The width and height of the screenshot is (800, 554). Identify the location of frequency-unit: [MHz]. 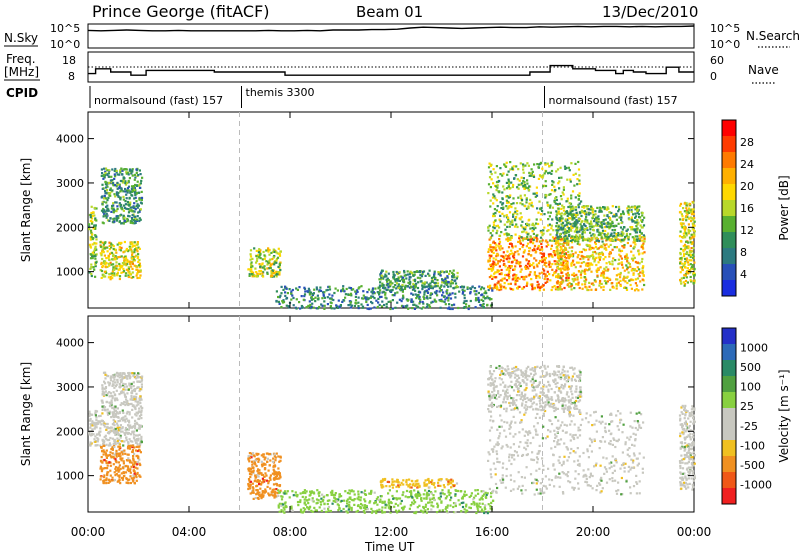
(21, 72).